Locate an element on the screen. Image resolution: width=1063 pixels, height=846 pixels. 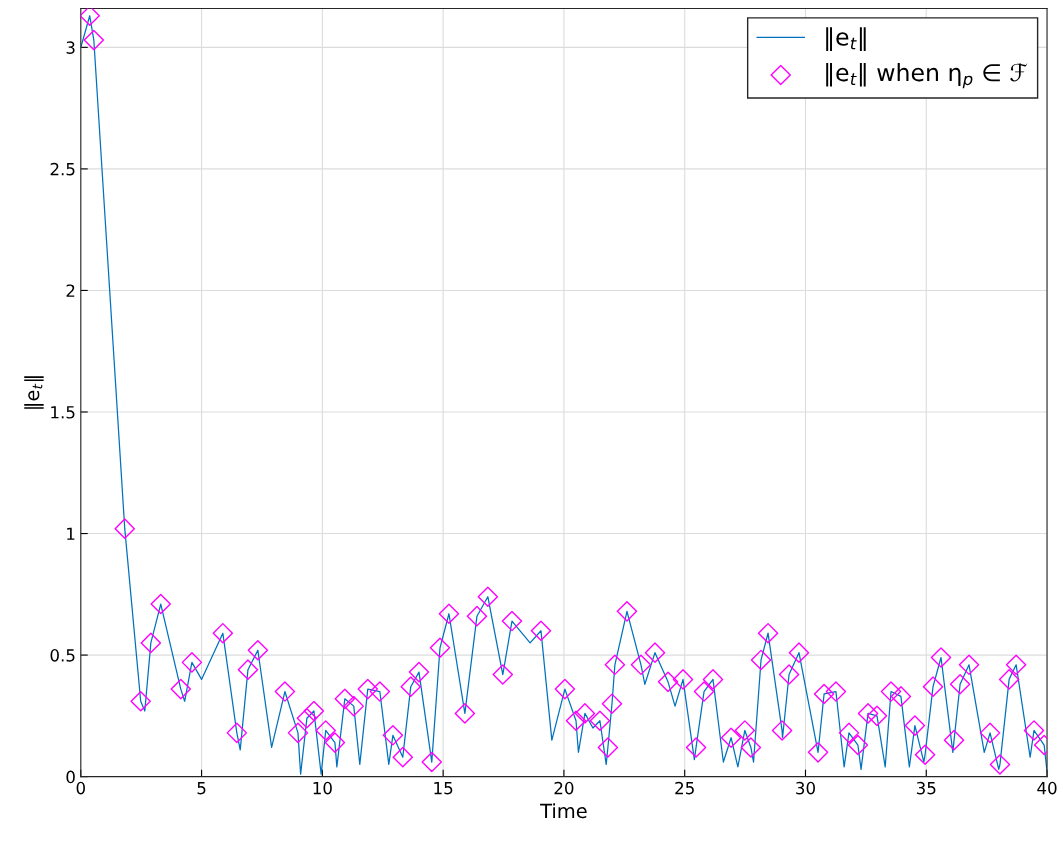
x-tick-label: 15 is located at coordinates (443, 788).